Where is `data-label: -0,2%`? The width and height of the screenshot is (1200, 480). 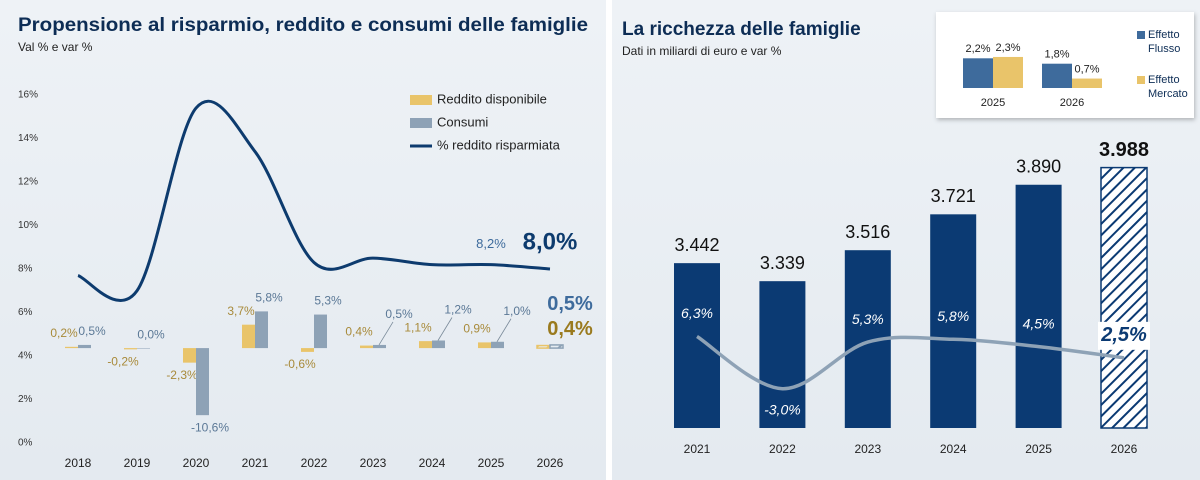
data-label: -0,2% is located at coordinates (123, 362).